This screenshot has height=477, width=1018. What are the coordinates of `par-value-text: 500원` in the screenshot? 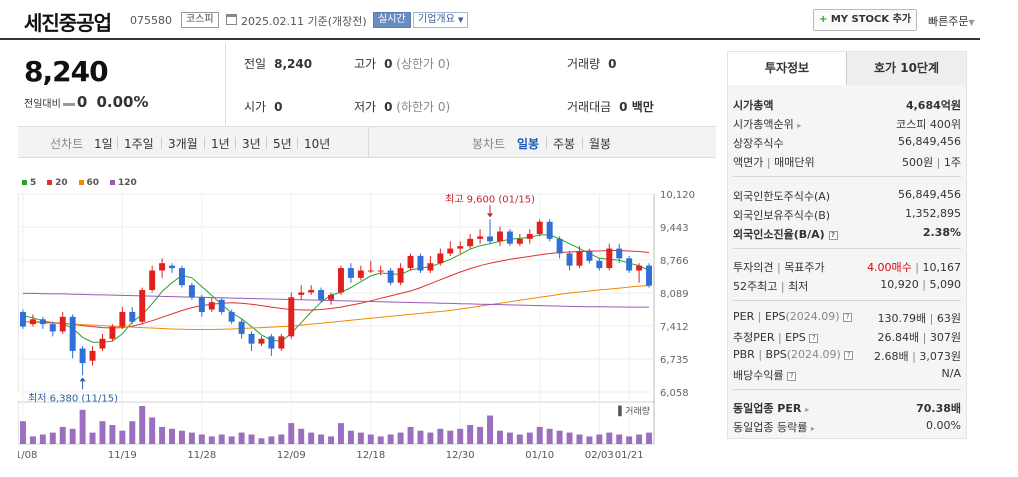 It's located at (918, 162).